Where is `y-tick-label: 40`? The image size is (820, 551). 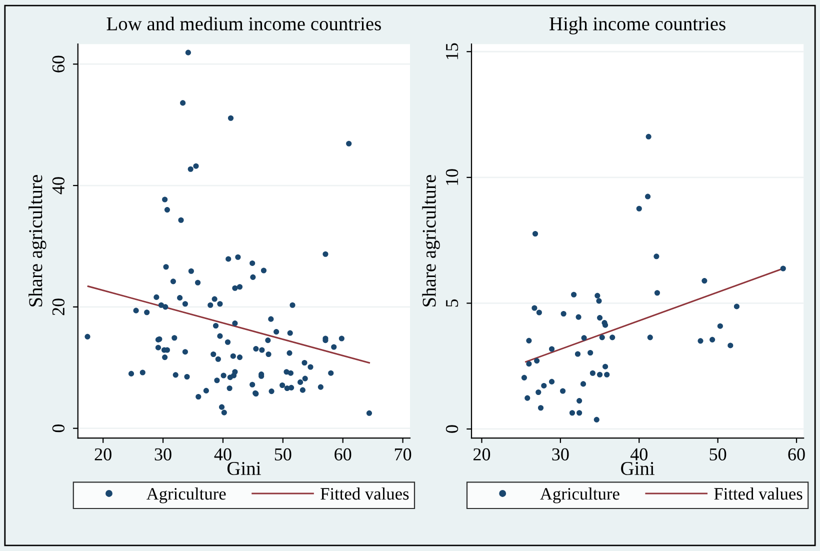
y-tick-label: 40 is located at coordinates (58, 185).